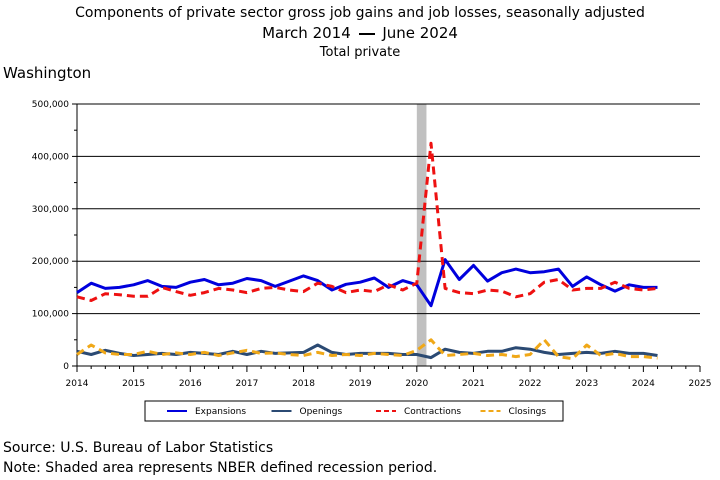  Describe the element at coordinates (133, 384) in the screenshot. I see `x-tick-label: 2015` at that location.